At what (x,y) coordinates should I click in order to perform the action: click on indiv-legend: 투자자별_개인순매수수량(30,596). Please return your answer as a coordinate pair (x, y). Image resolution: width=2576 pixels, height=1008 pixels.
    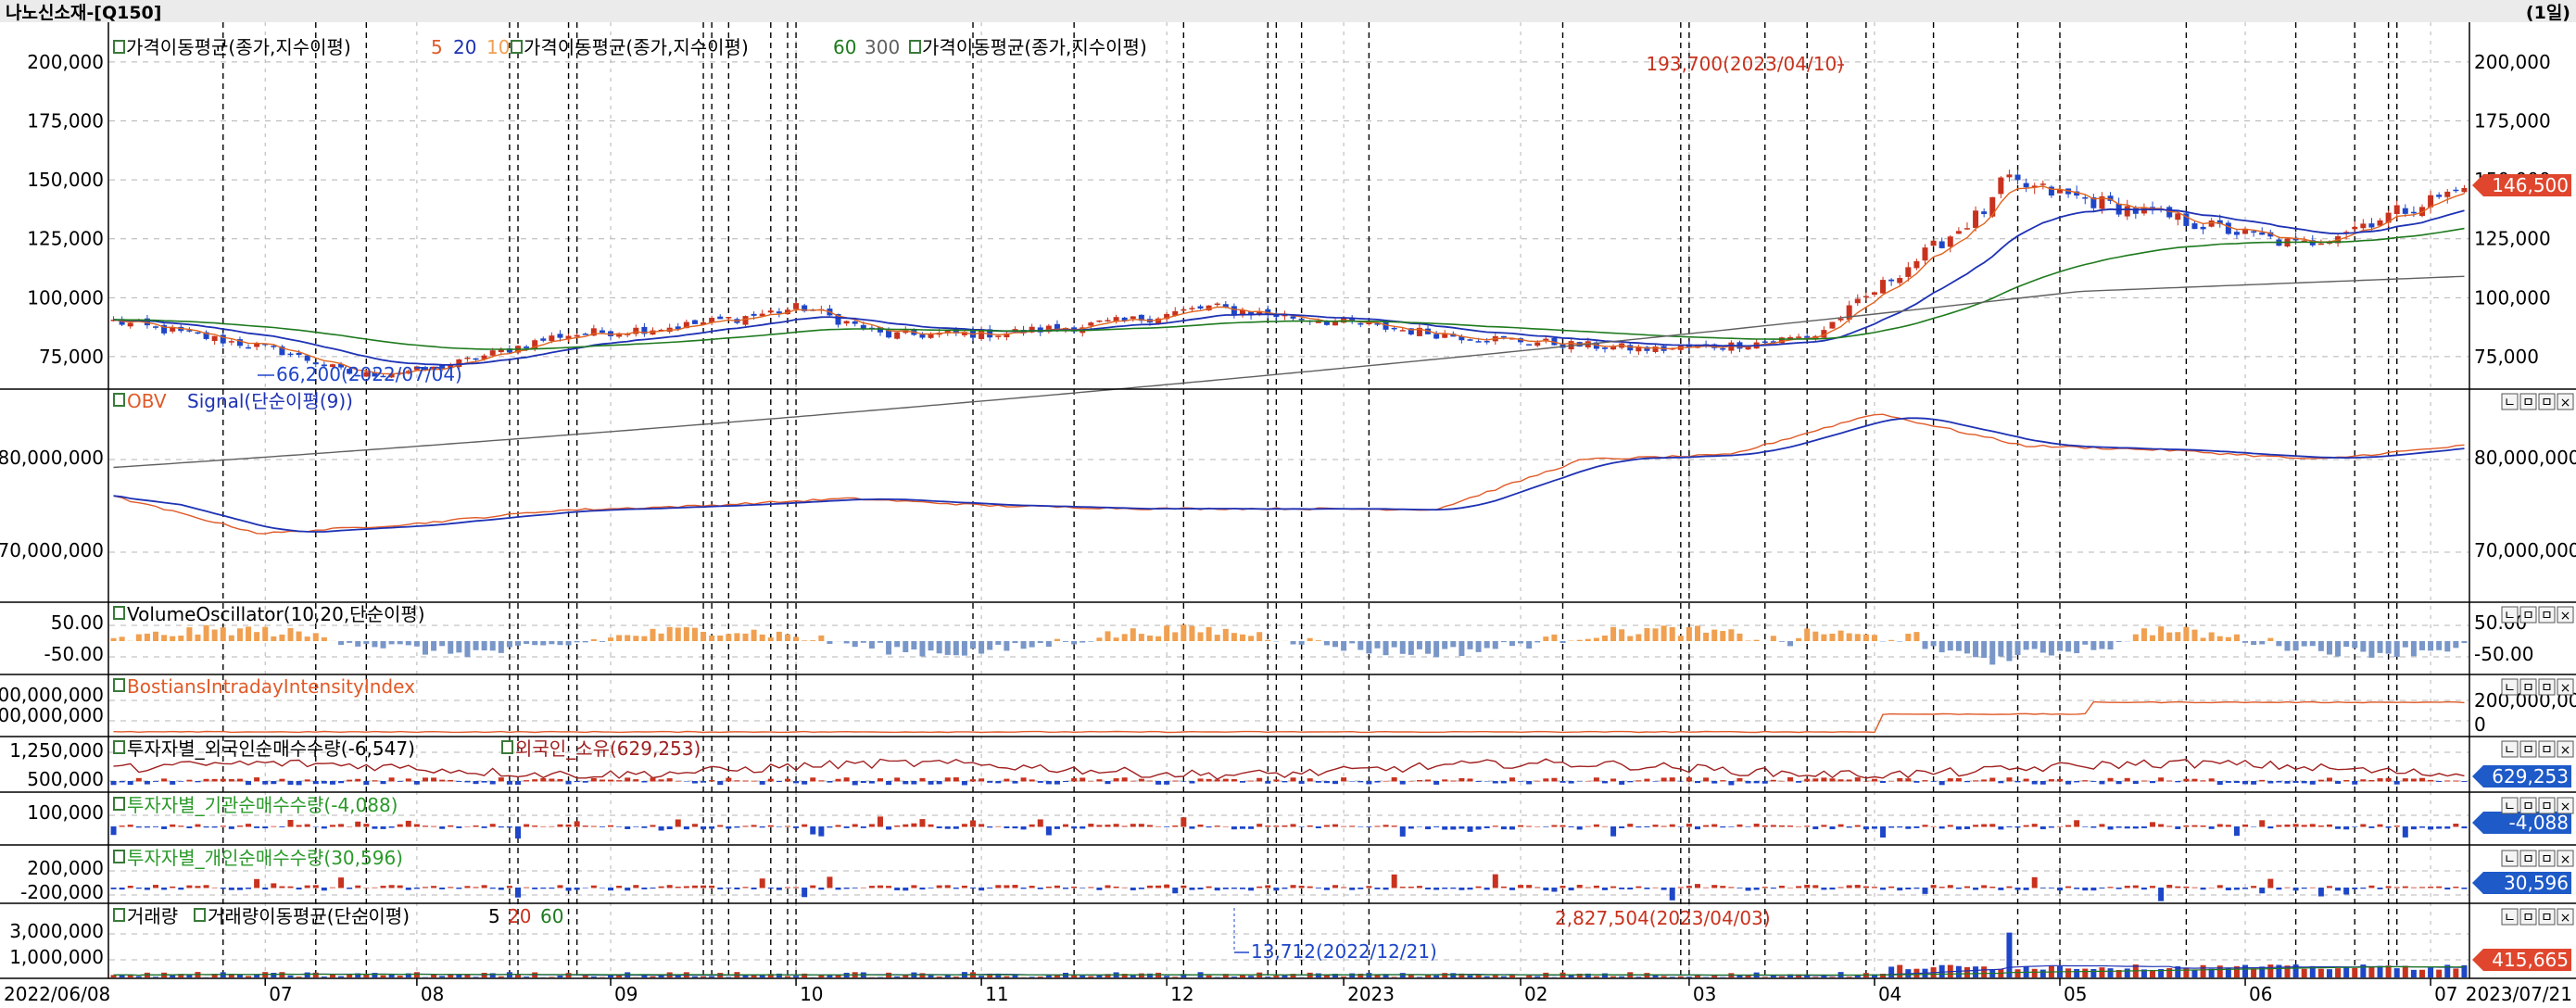
    Looking at the image, I should click on (258, 858).